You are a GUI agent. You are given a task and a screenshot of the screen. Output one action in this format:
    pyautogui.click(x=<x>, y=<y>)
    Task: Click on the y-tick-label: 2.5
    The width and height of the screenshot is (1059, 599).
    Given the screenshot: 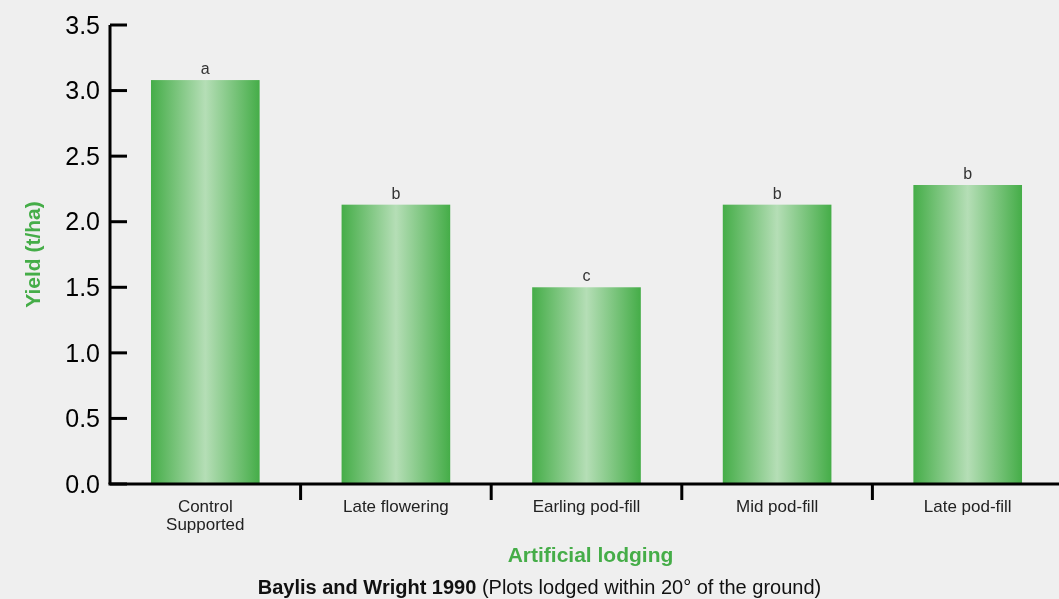 What is the action you would take?
    pyautogui.click(x=82, y=155)
    